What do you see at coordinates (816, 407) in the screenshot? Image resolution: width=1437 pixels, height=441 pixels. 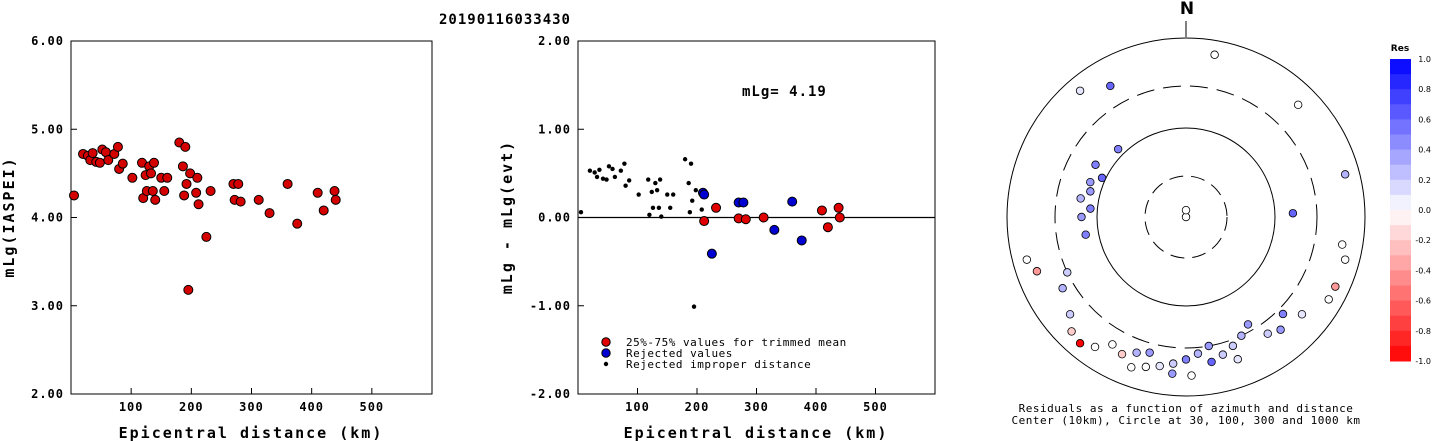 I see `x-tick-label: 400` at bounding box center [816, 407].